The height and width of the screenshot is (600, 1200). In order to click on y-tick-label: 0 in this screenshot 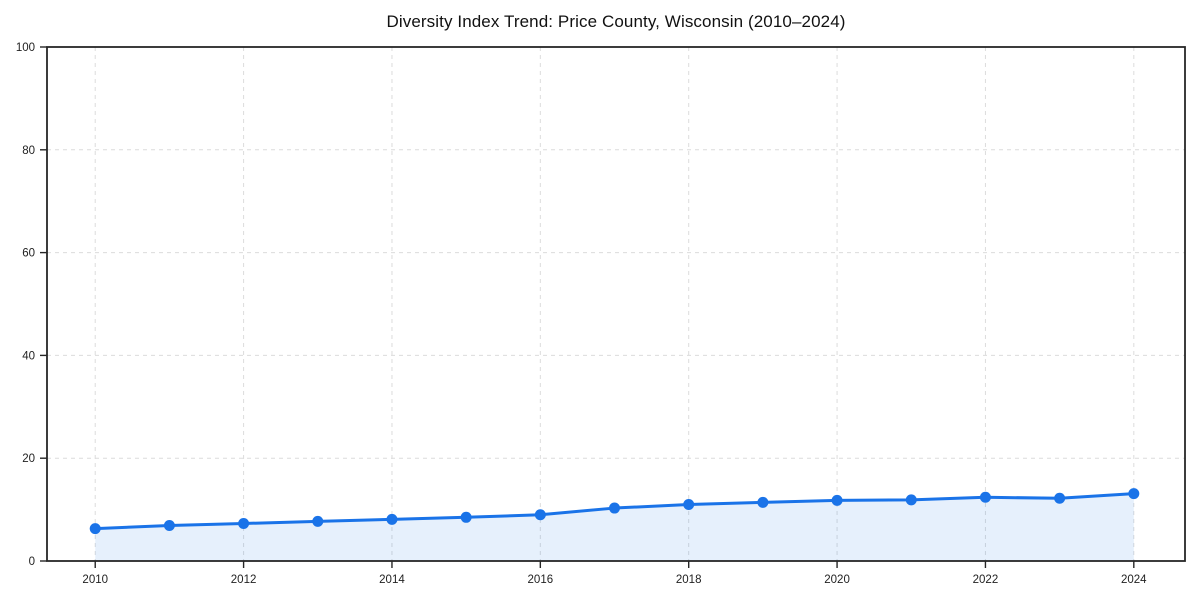, I will do `click(32, 562)`.